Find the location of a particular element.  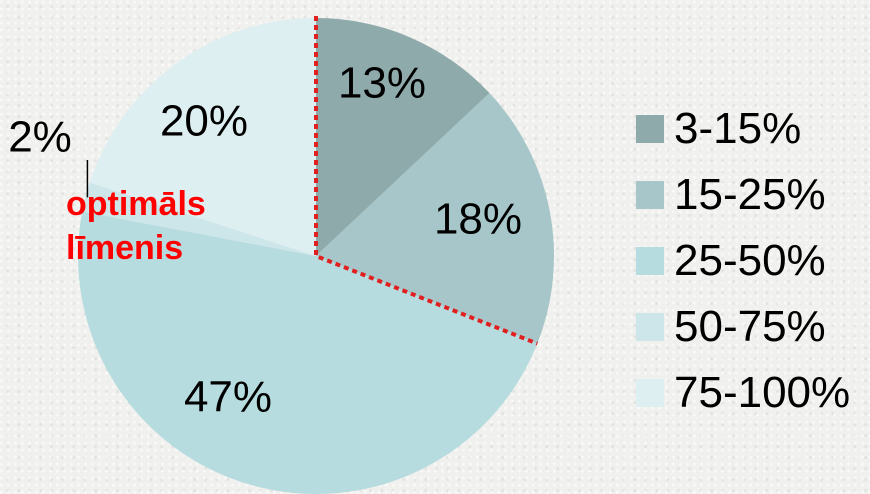

legend-item-75-100: 75-100% is located at coordinates (743, 393).